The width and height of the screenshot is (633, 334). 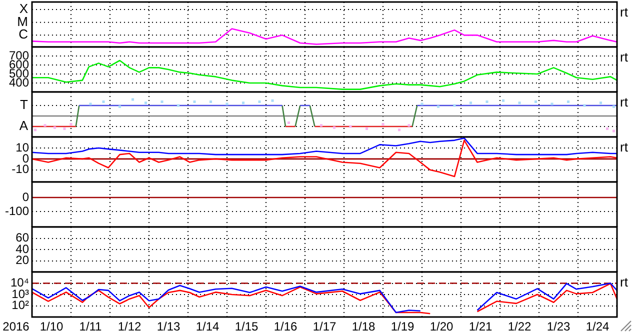 I want to click on x-tick-label: 1/21, so click(x=480, y=327).